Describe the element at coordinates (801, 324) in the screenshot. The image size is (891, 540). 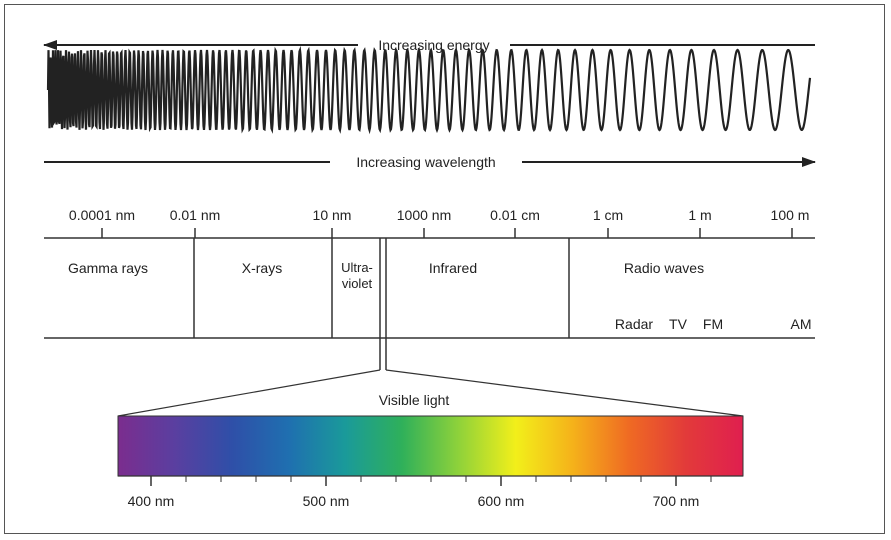
I see `radio-am: AM` at that location.